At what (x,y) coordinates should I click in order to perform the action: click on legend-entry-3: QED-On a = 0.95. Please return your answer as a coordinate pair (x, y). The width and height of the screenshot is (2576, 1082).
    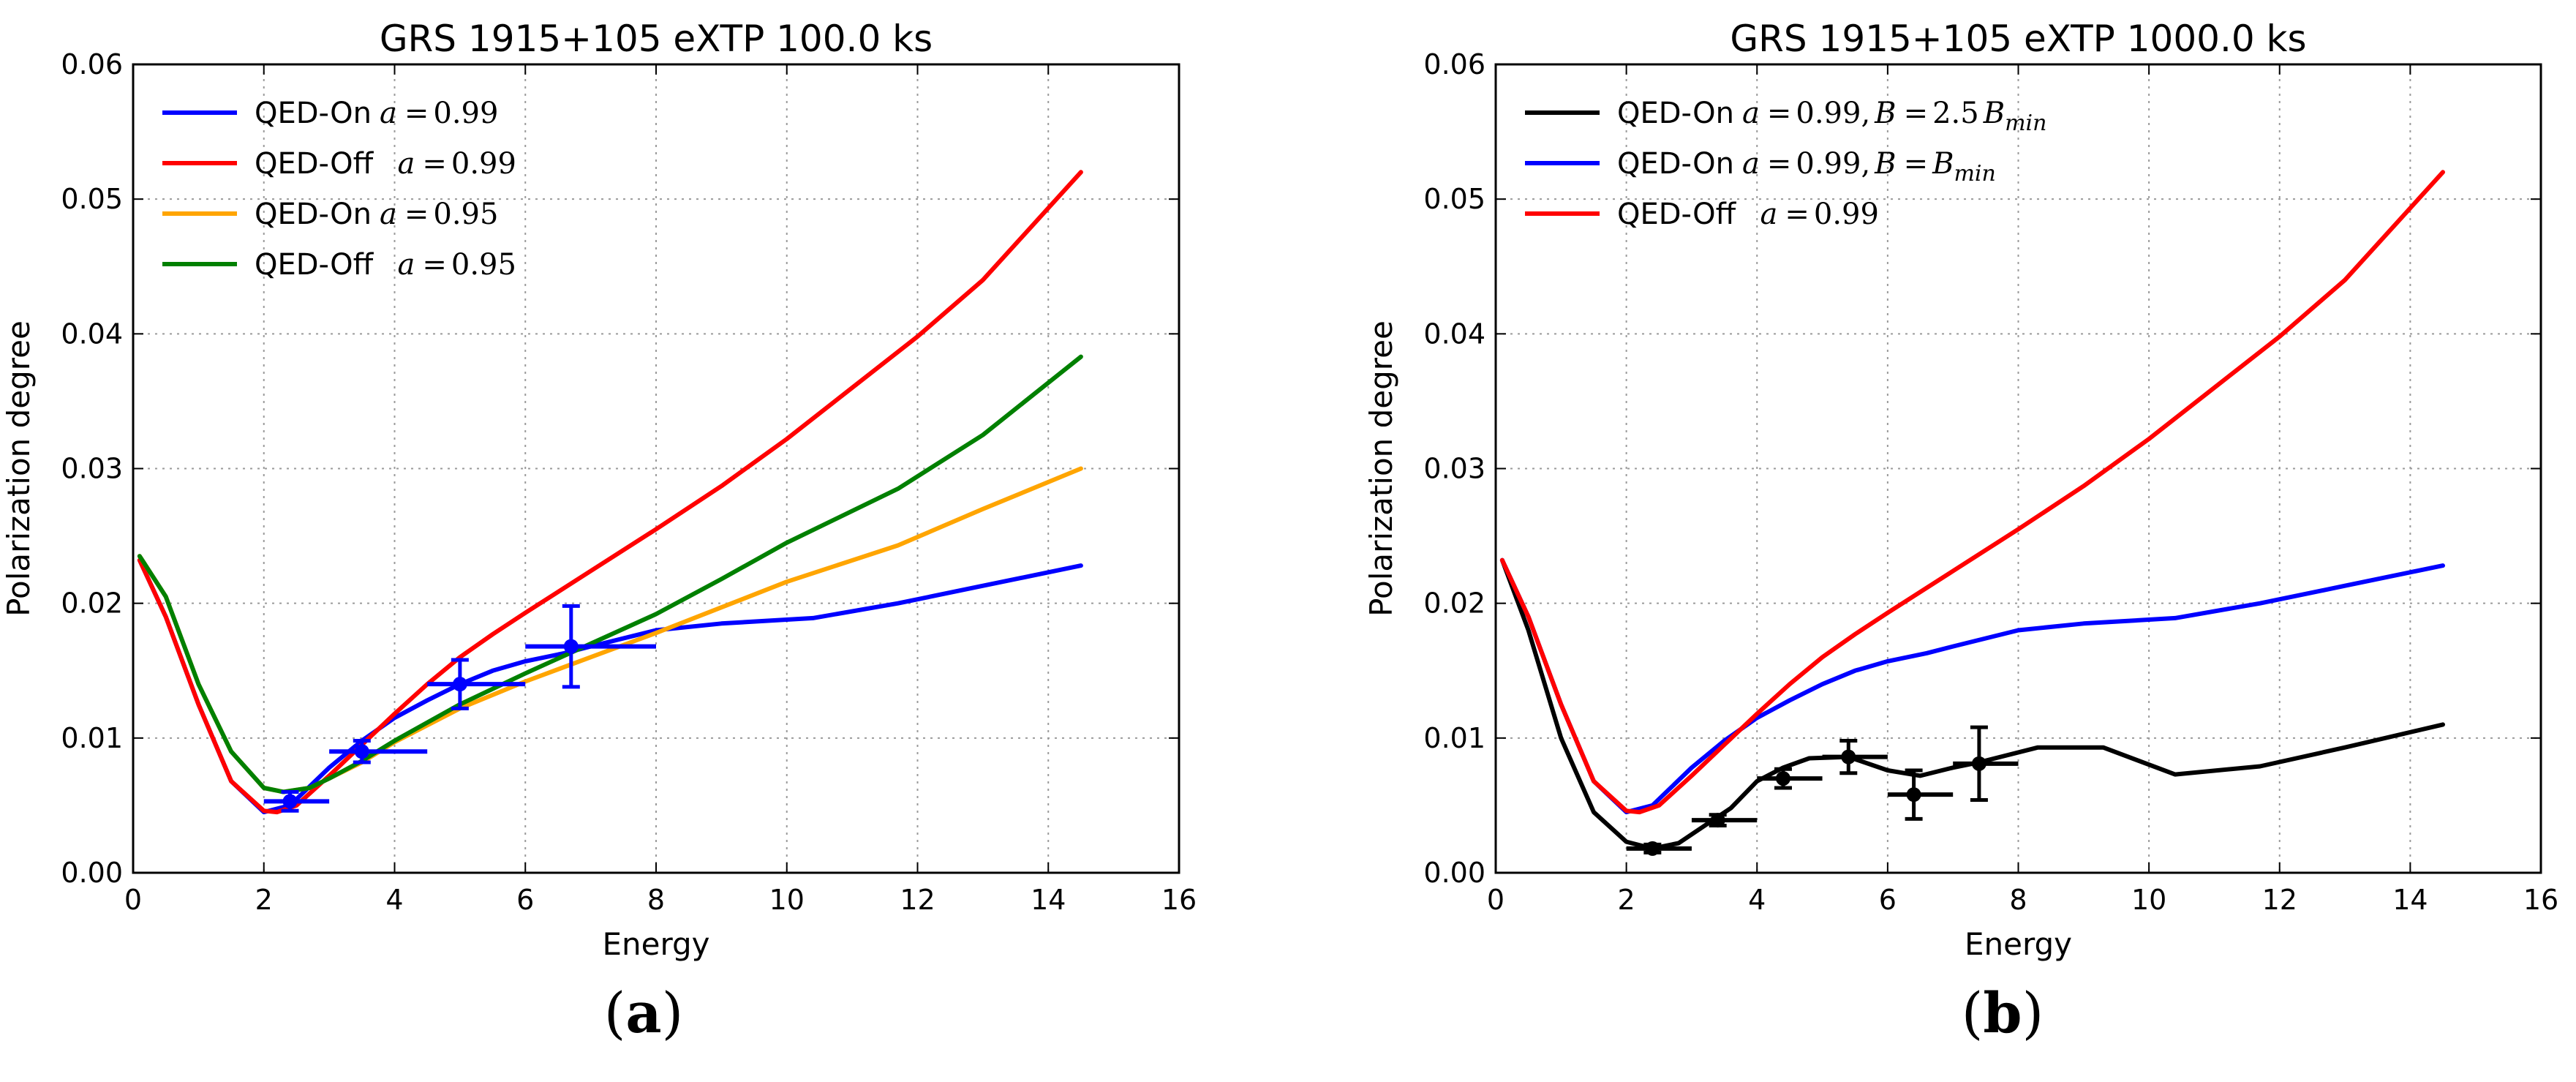
    Looking at the image, I should click on (330, 214).